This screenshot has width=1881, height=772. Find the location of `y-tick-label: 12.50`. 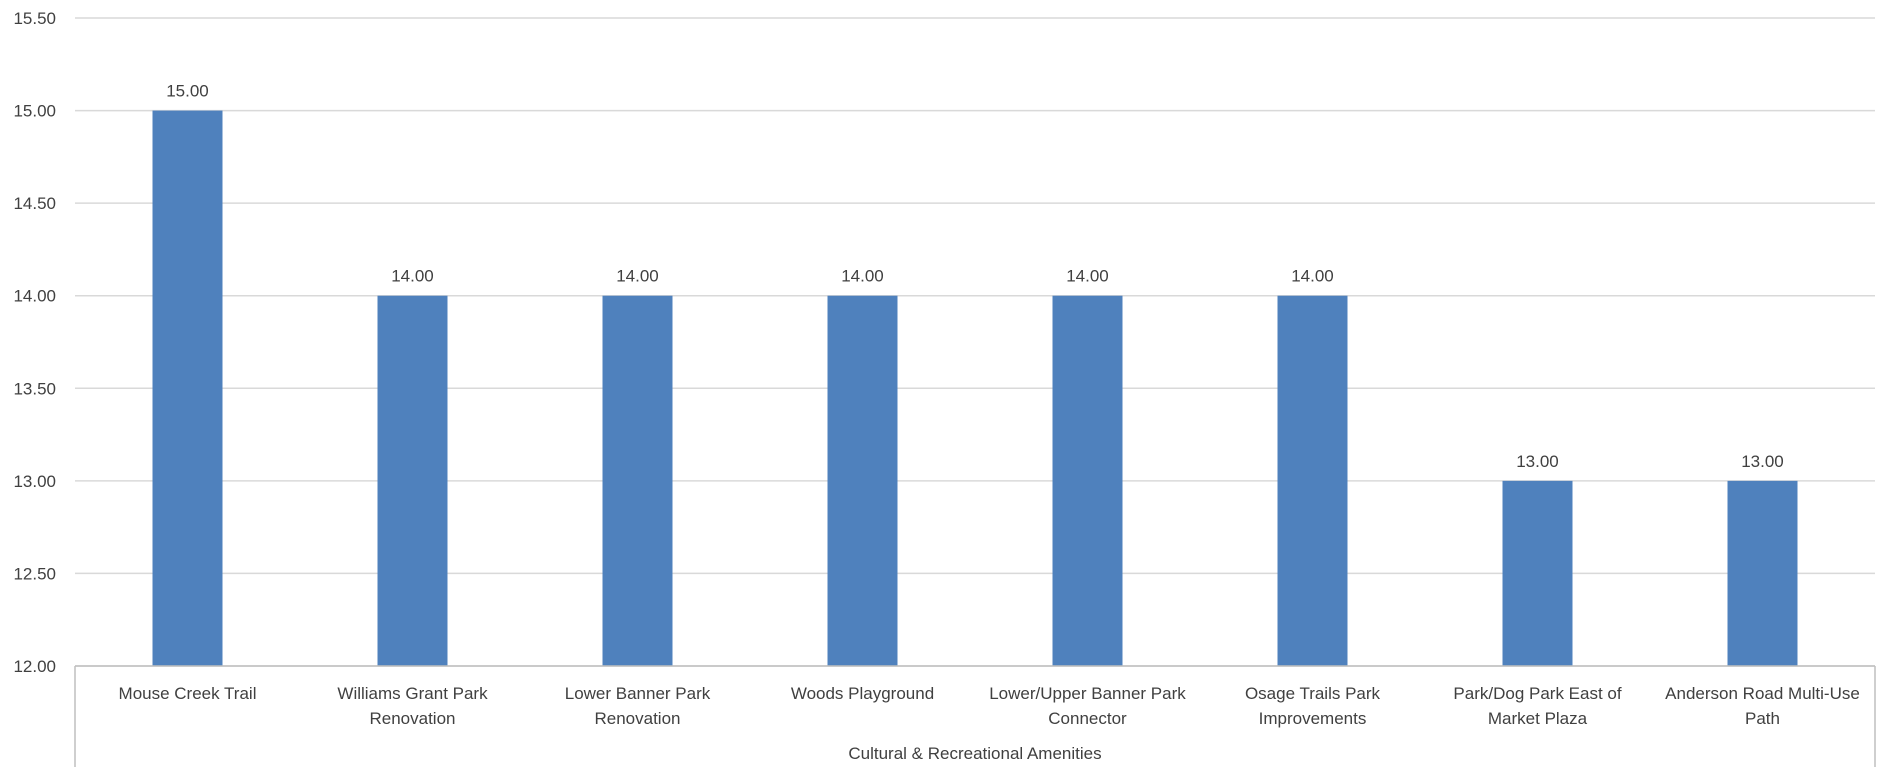

y-tick-label: 12.50 is located at coordinates (34, 573).